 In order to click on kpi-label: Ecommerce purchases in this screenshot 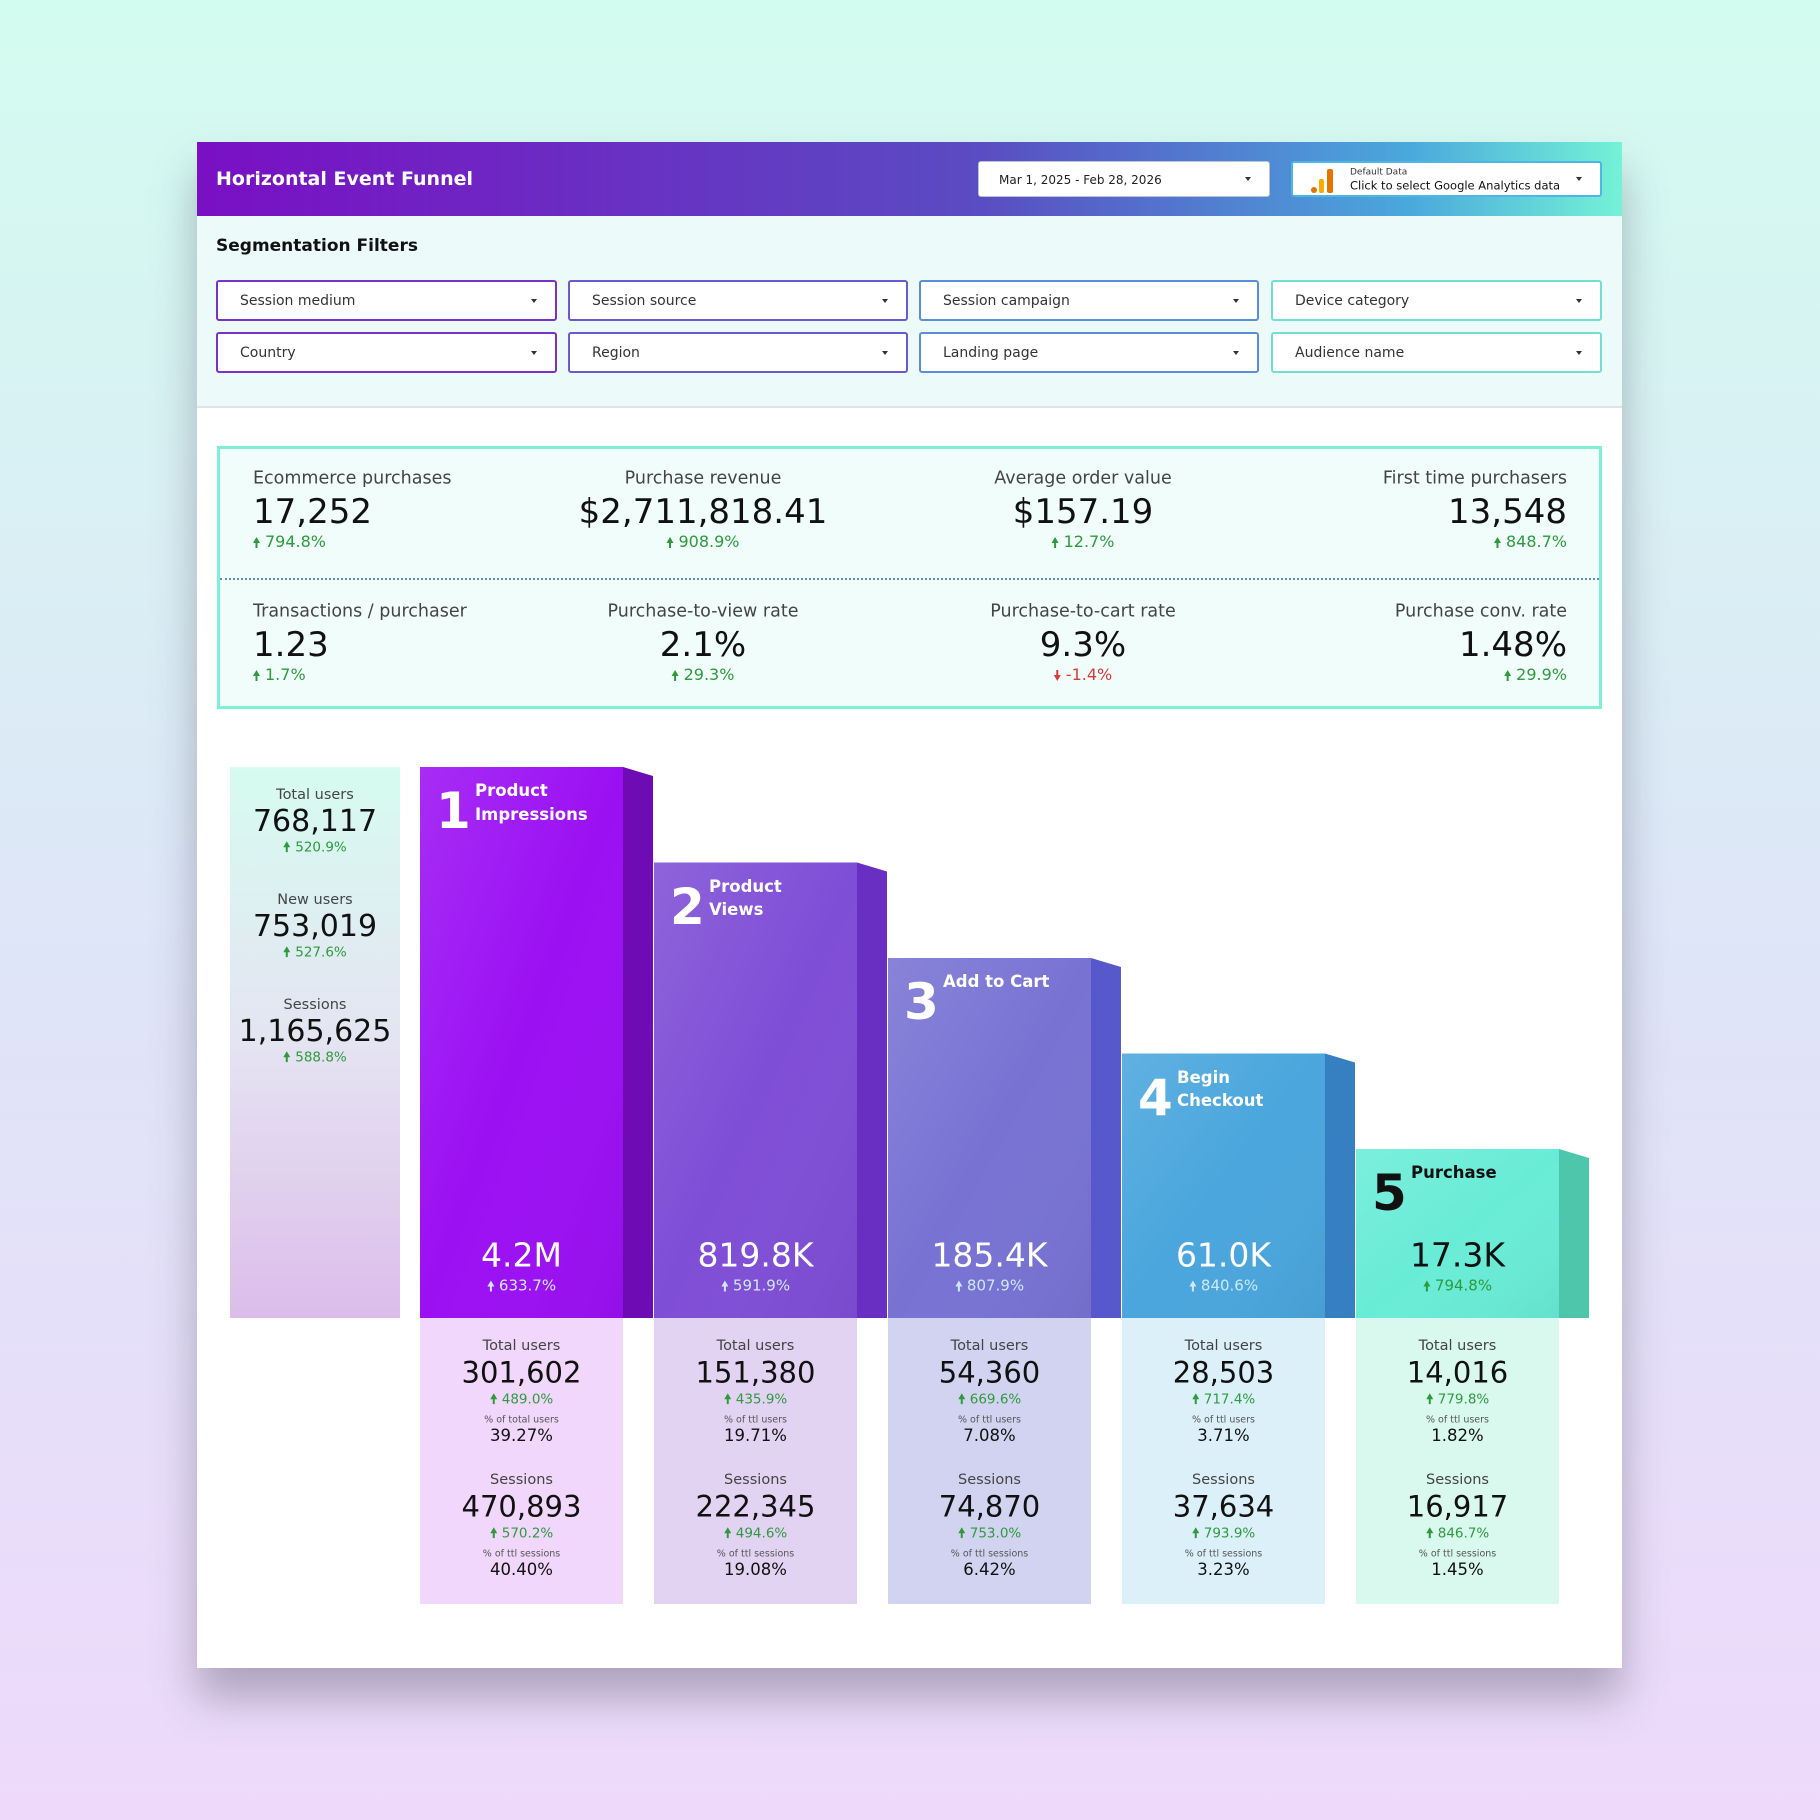, I will do `click(352, 478)`.